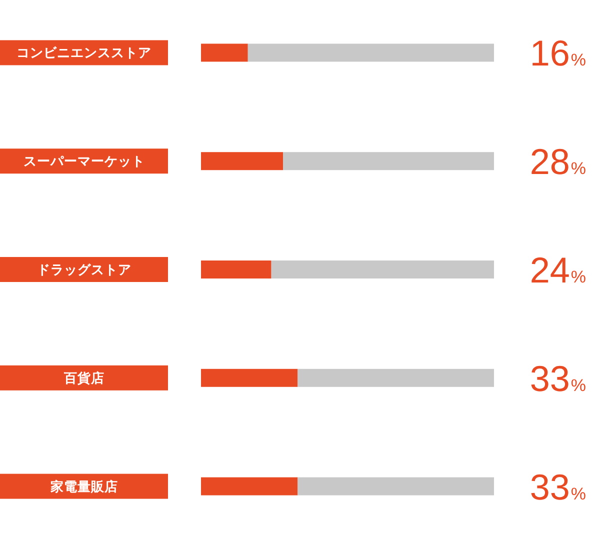 The height and width of the screenshot is (542, 600). I want to click on category-label: 家電量販店, so click(84, 486).